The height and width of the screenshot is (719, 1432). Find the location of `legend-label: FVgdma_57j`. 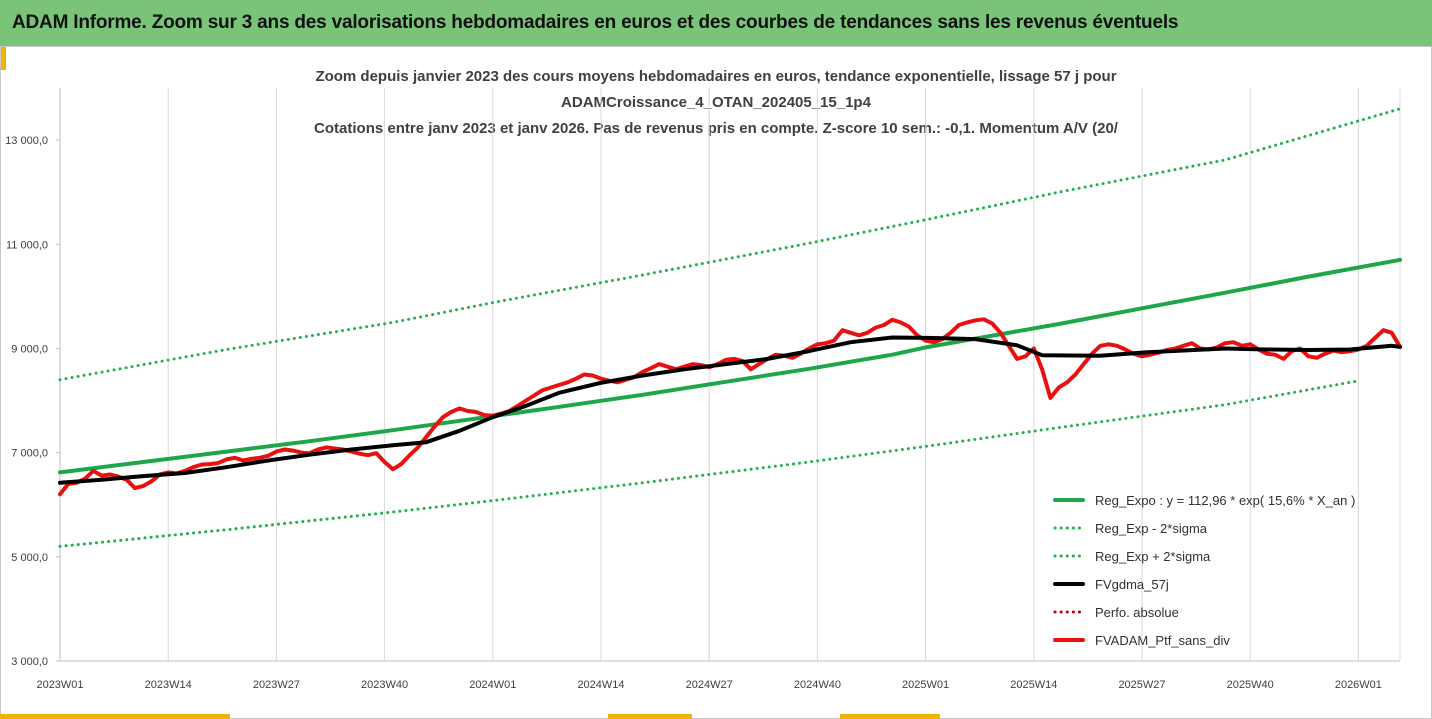

legend-label: FVgdma_57j is located at coordinates (1132, 584).